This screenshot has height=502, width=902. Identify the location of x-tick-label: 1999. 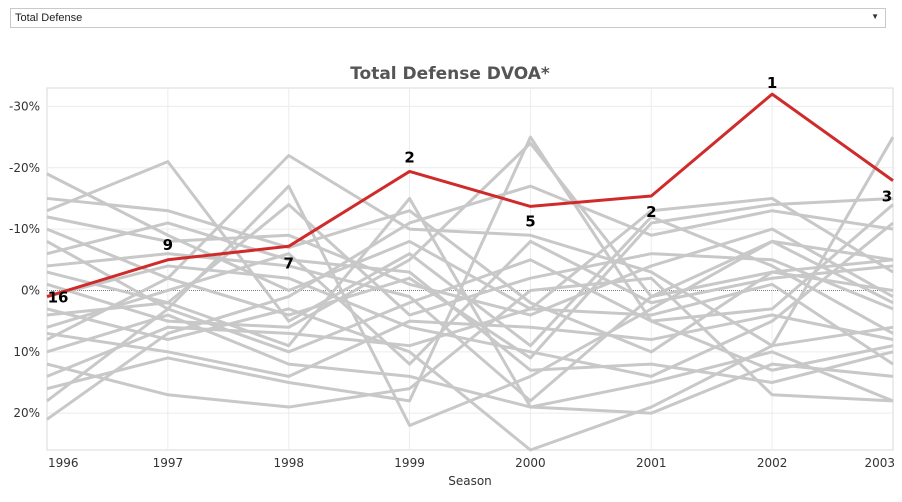
(409, 463).